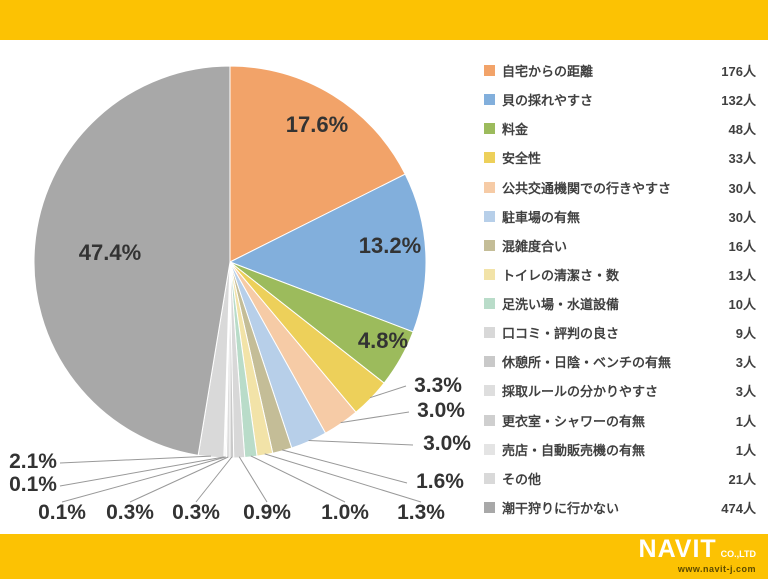  I want to click on legend-count: 9人, so click(745, 334).